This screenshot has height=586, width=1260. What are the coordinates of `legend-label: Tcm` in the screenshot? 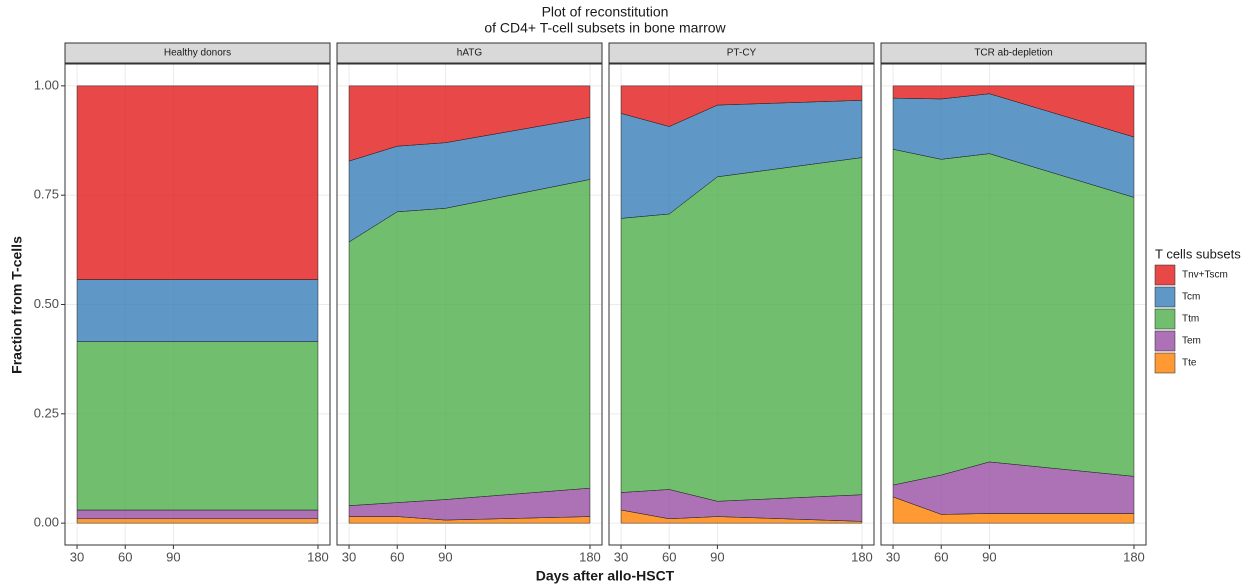 It's located at (1191, 297).